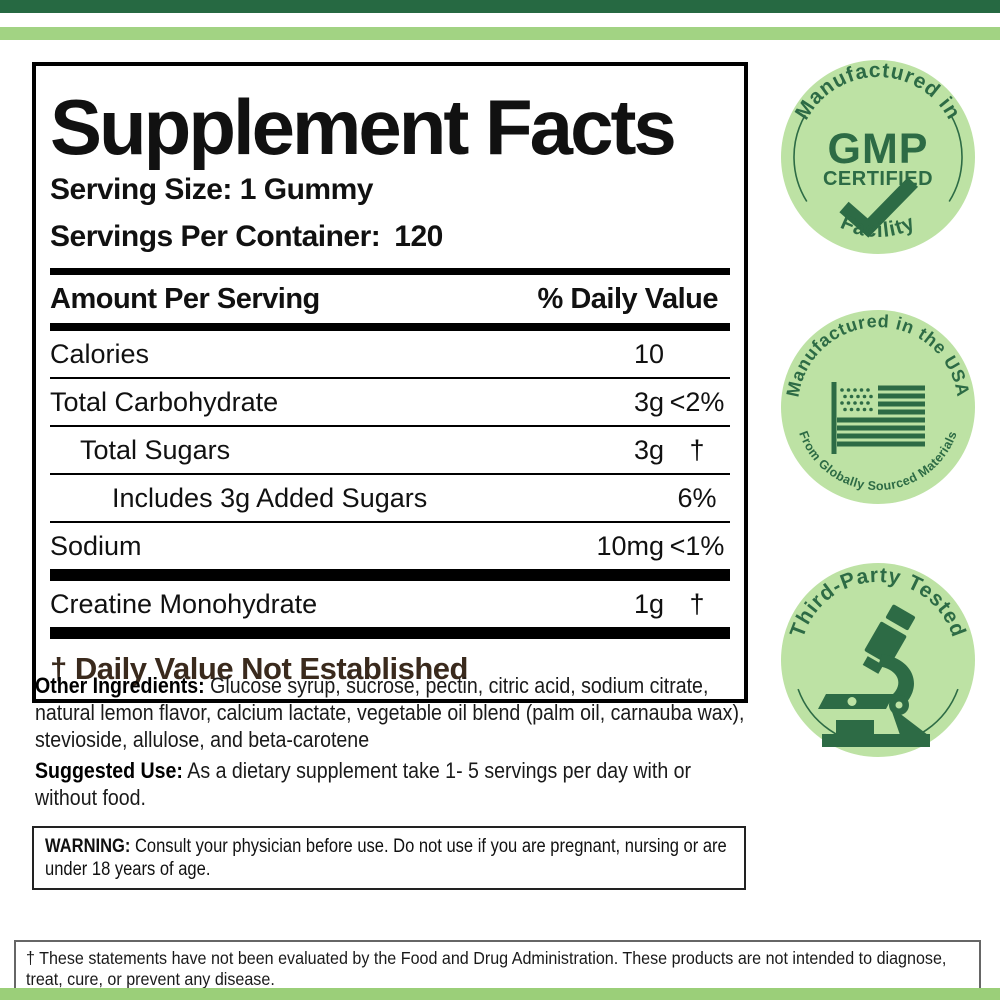 This screenshot has height=1000, width=1000. Describe the element at coordinates (390, 546) in the screenshot. I see `table-row-sodium: Sodium 10mg <1%` at that location.